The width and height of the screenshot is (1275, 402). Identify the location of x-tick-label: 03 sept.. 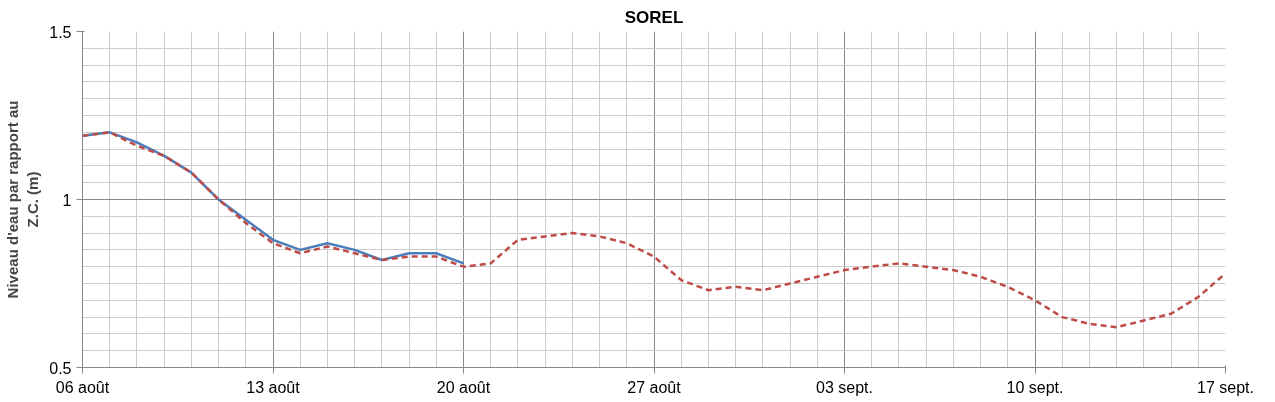
(844, 387).